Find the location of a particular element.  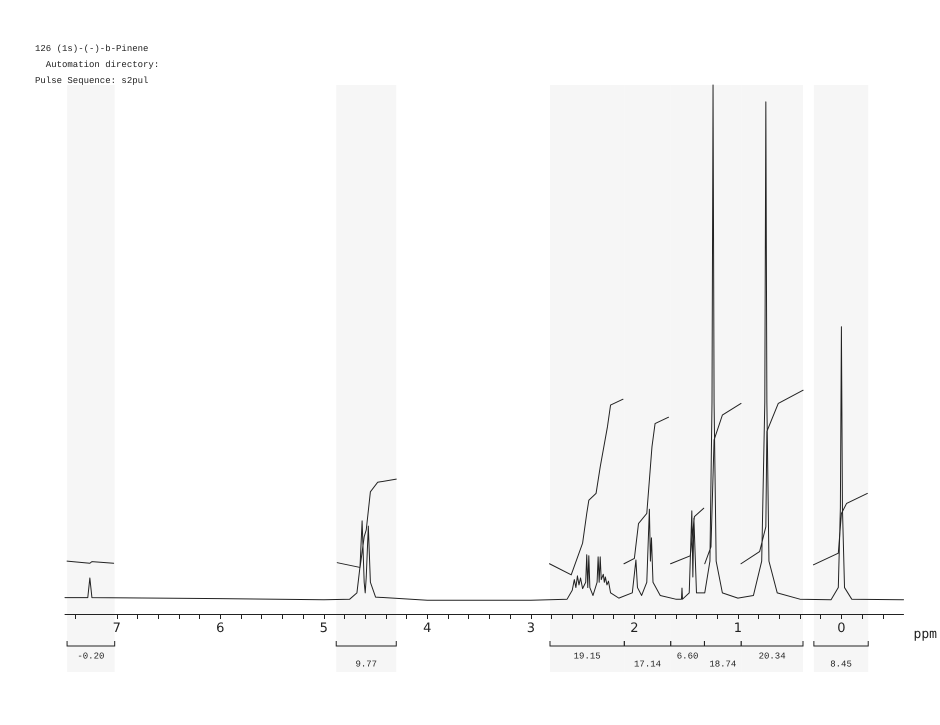

x-tick-label: 1 is located at coordinates (738, 628).